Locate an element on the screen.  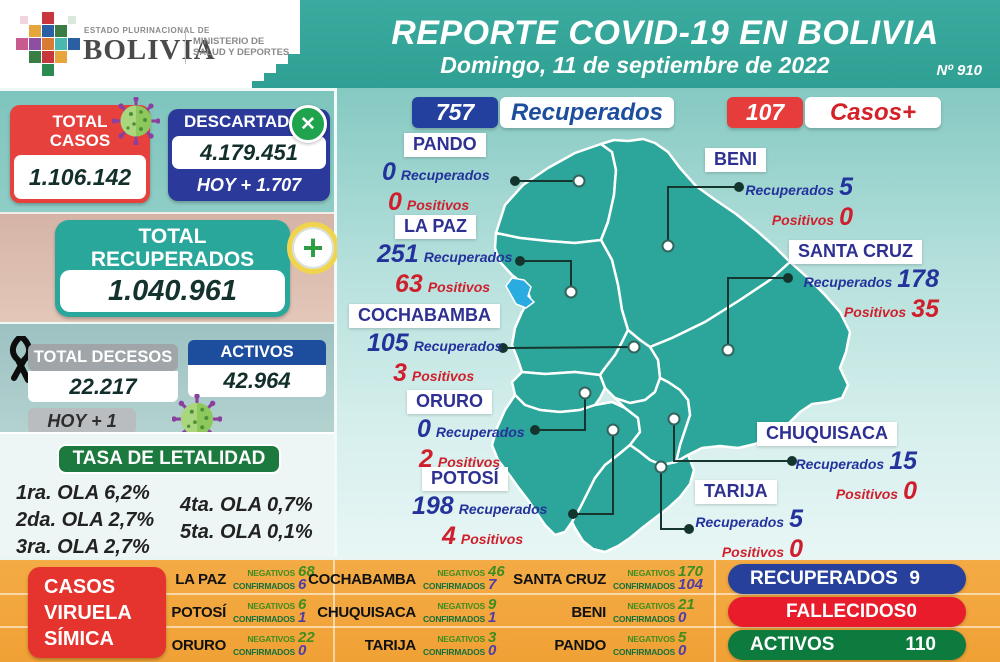
x-circle-icon: ✕ is located at coordinates (308, 124).